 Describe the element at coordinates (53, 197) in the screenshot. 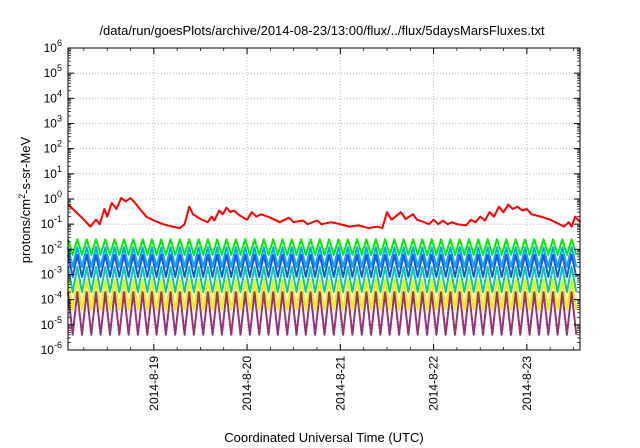

I see `y-tick-label: 10⁰` at that location.